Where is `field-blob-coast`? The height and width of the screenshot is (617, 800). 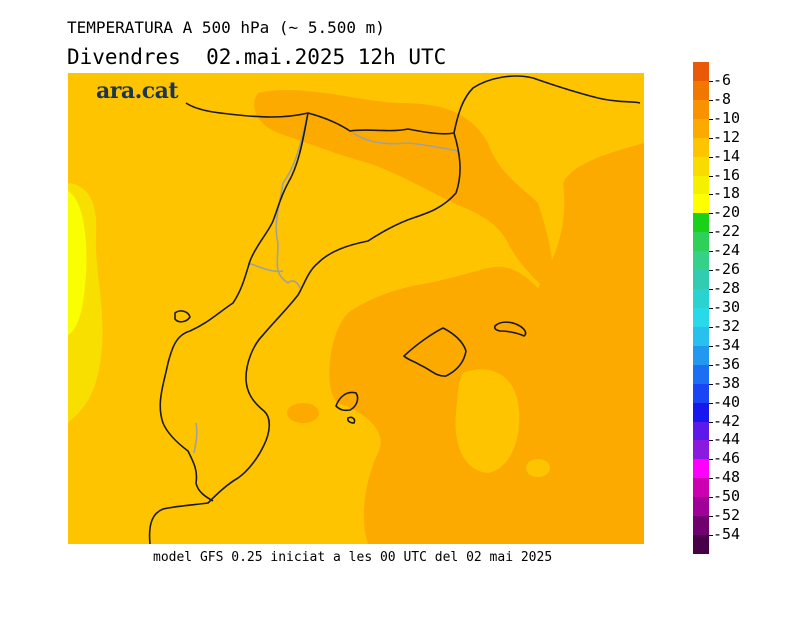 field-blob-coast is located at coordinates (303, 413).